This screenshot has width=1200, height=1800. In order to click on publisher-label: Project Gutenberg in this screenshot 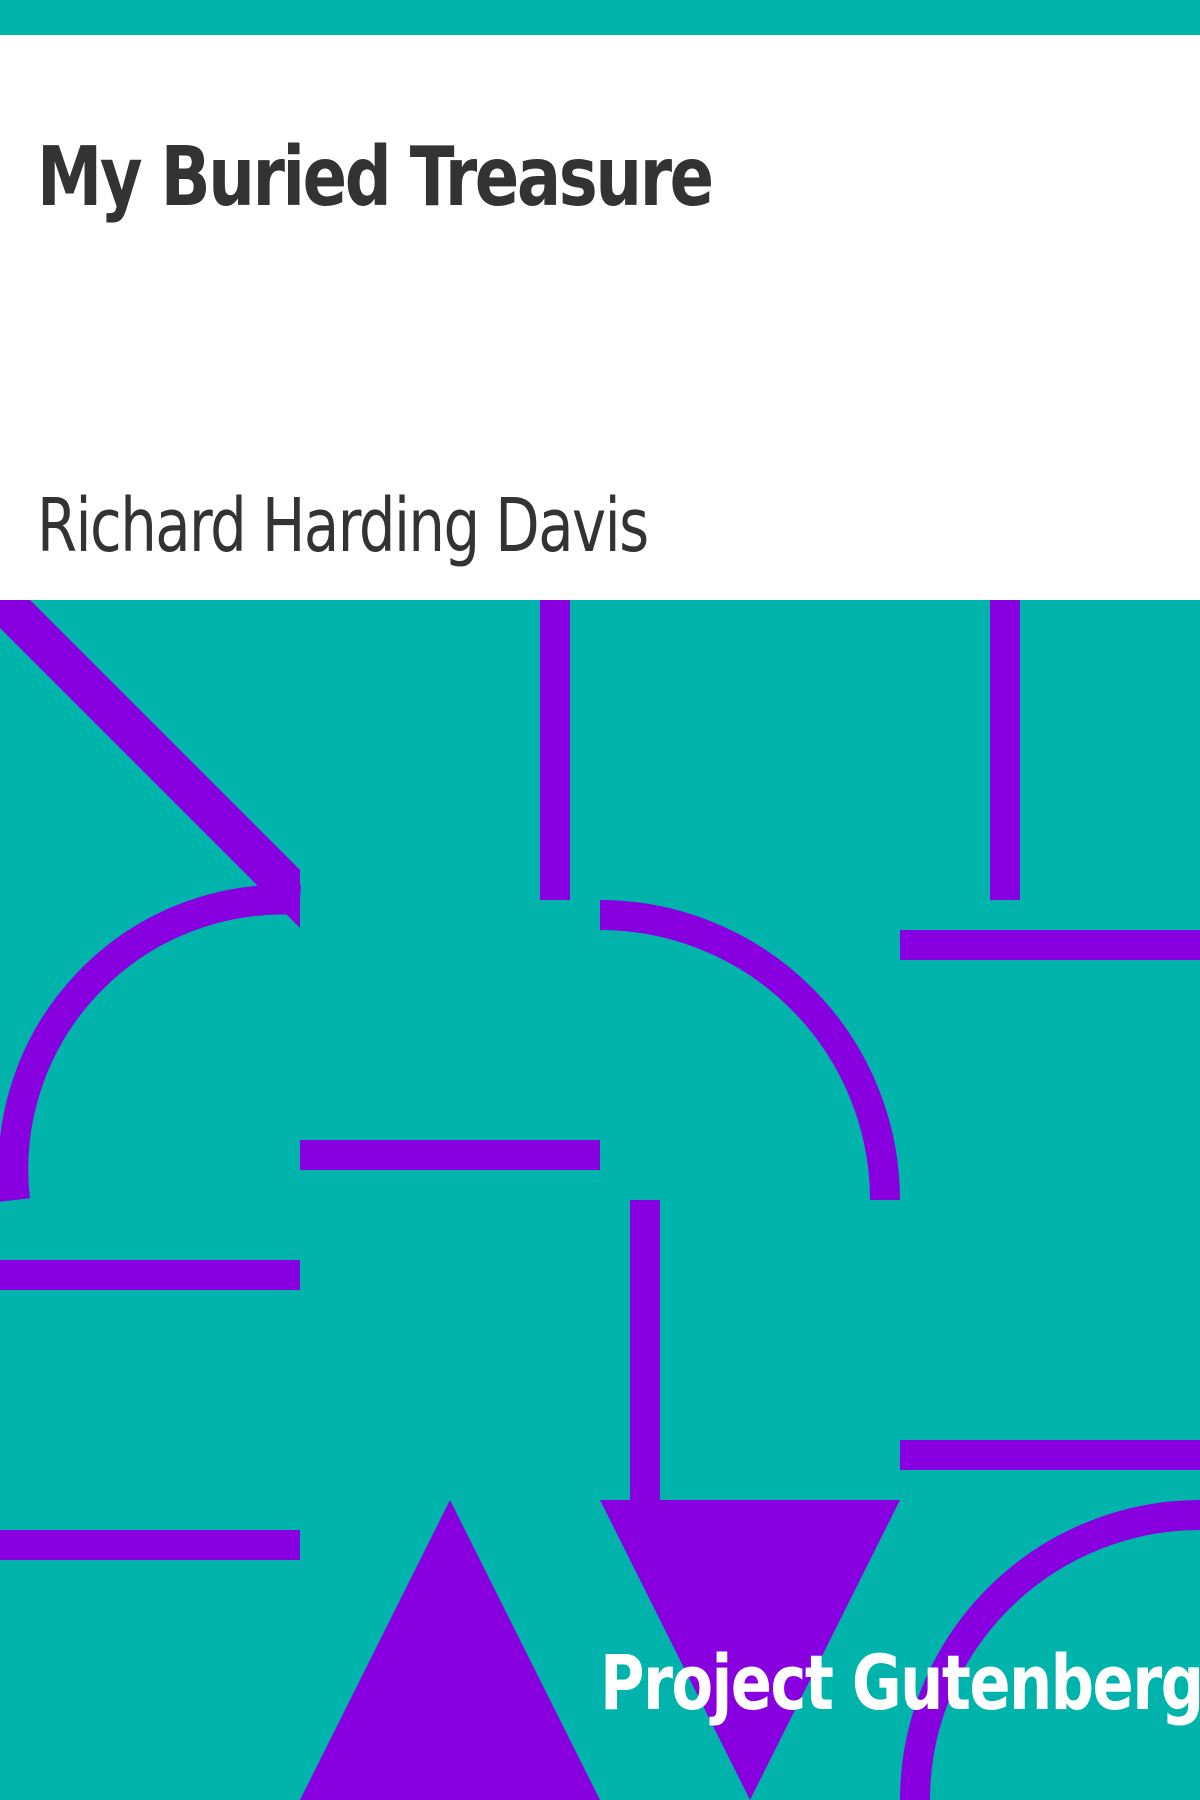, I will do `click(900, 1682)`.